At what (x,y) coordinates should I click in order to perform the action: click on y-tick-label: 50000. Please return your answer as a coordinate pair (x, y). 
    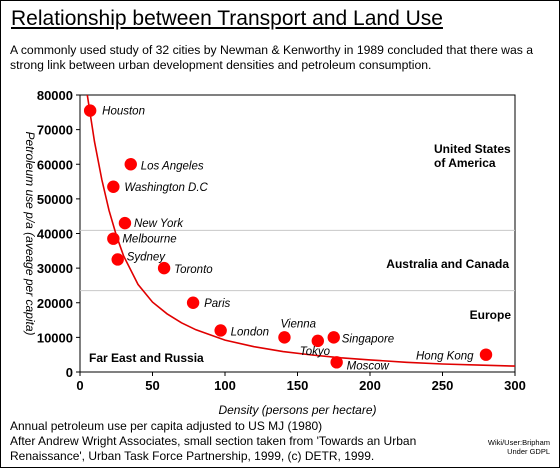
    Looking at the image, I should click on (55, 199).